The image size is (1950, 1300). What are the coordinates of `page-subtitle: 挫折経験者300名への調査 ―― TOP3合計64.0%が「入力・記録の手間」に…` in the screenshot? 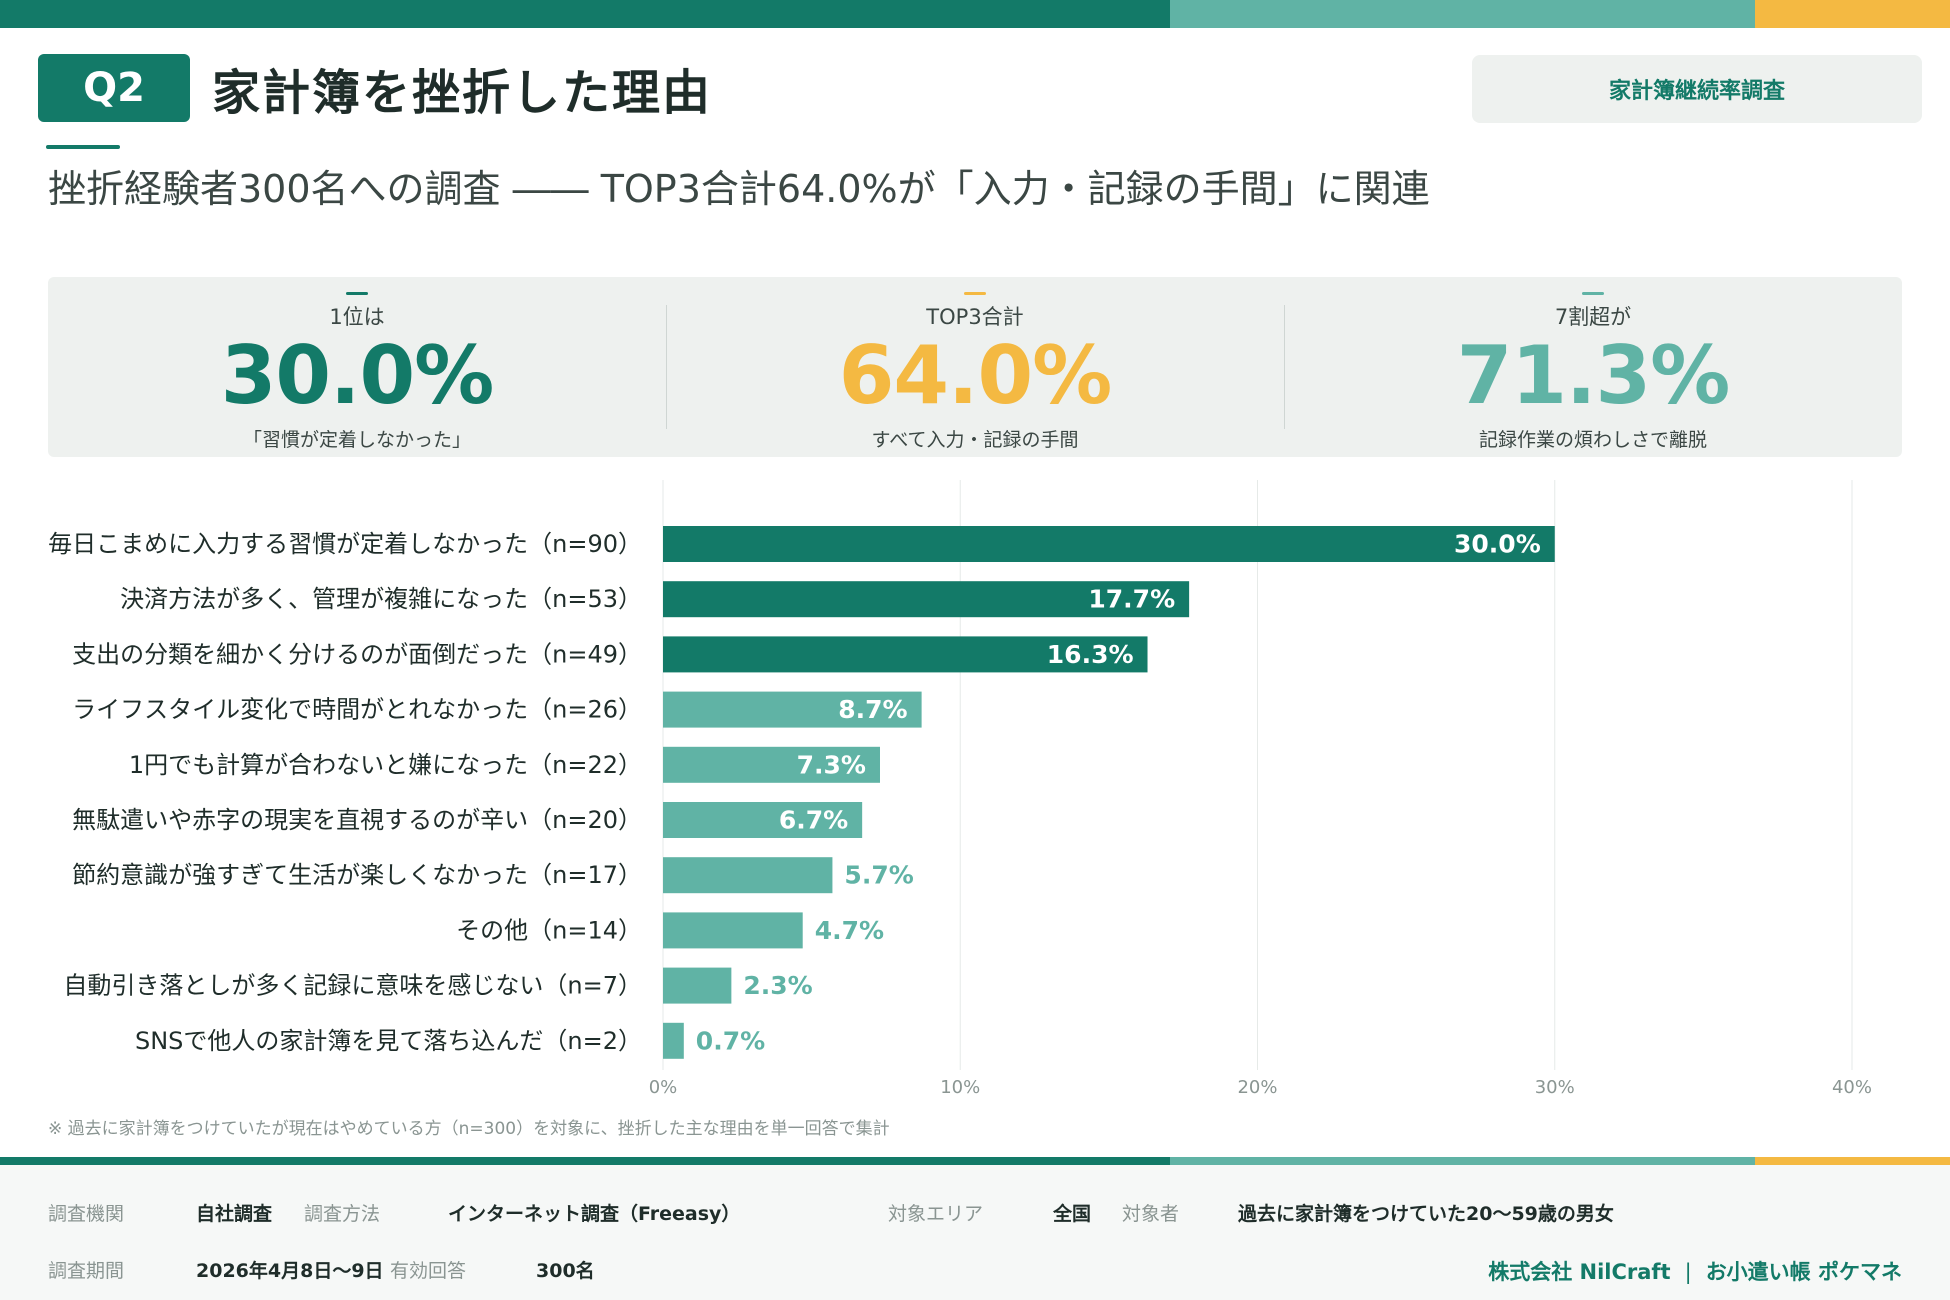 It's located at (739, 189).